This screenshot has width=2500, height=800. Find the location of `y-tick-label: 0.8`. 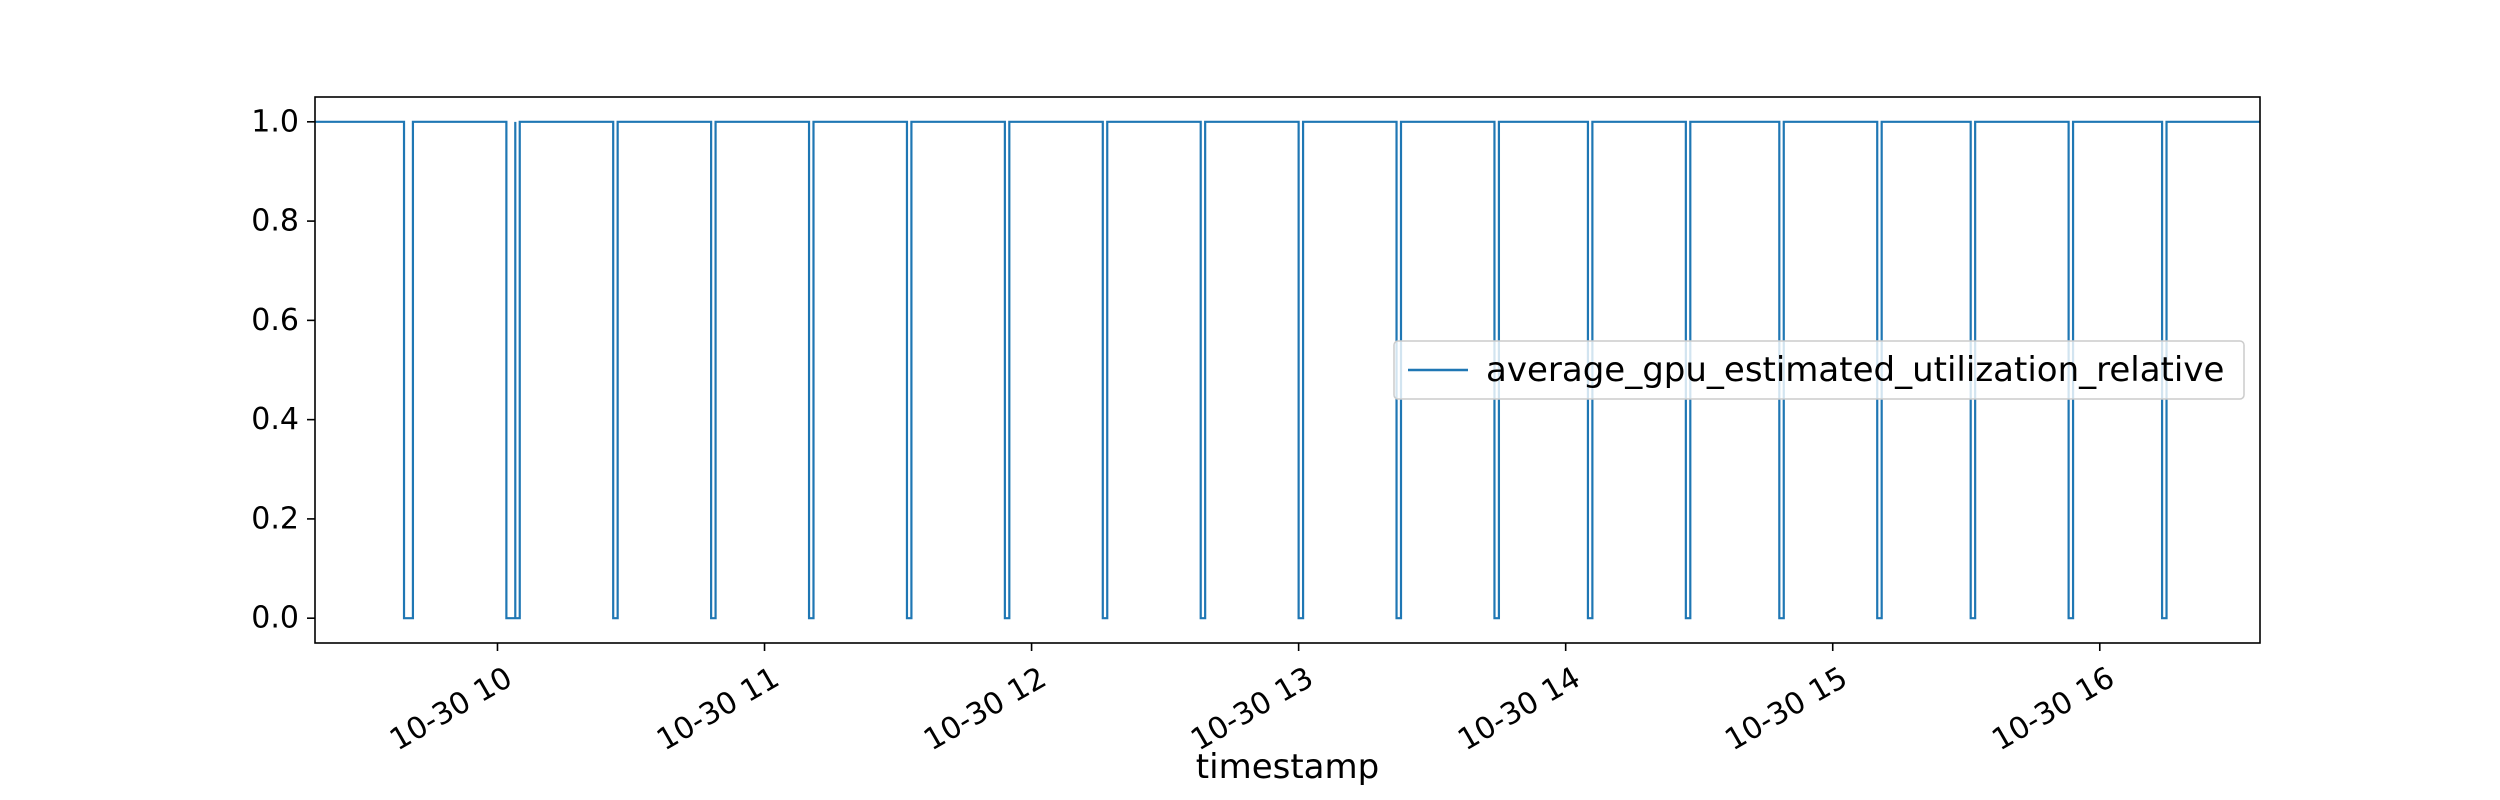

y-tick-label: 0.8 is located at coordinates (275, 221).